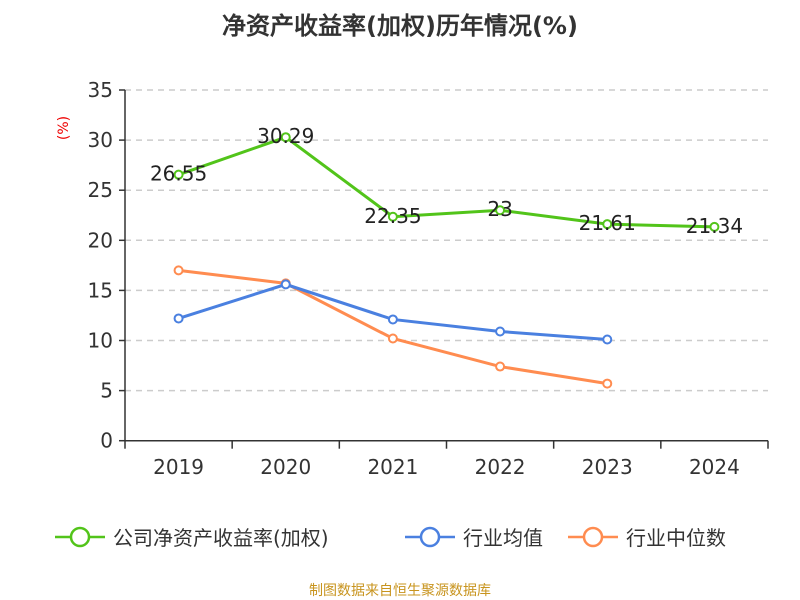 The width and height of the screenshot is (800, 600). I want to click on chart-title: 净资产收益率(加权)历年情况(%), so click(400, 26).